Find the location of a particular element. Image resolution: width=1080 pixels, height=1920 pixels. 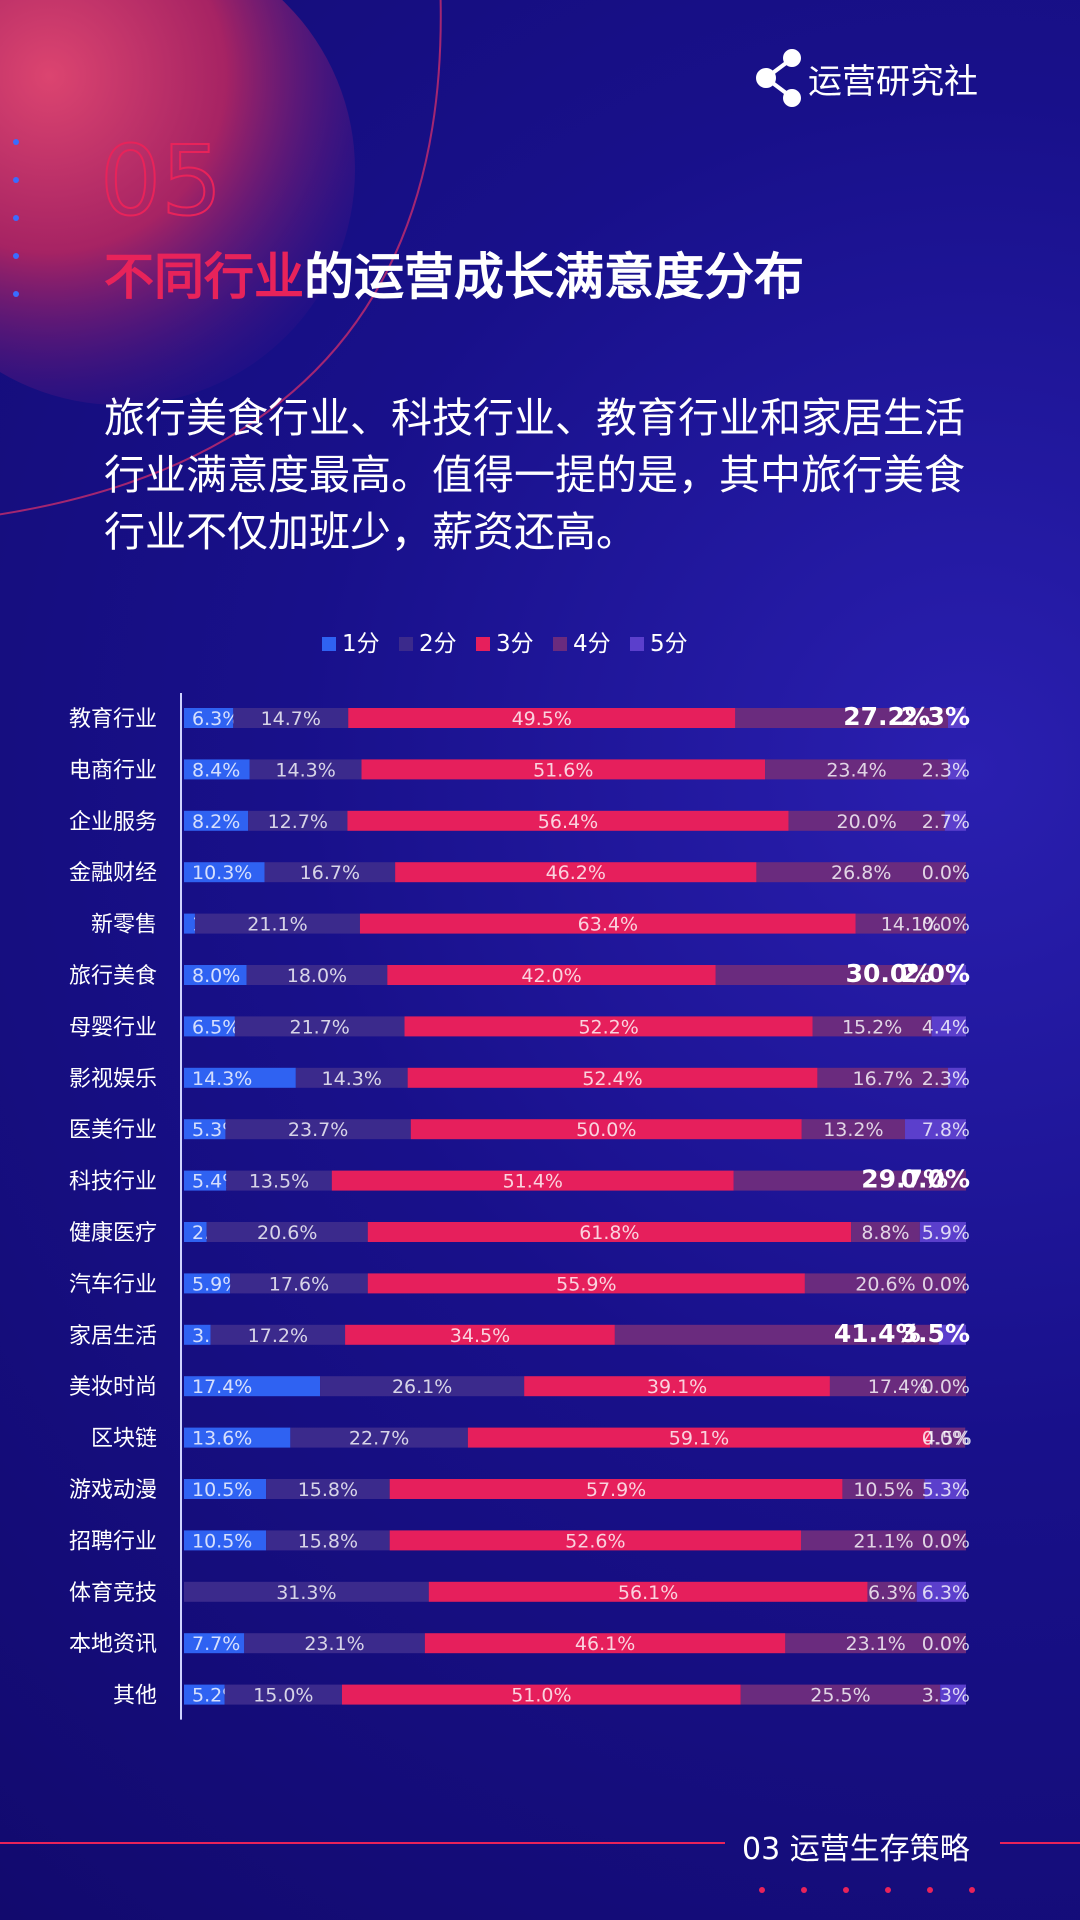

value-label: 3.3% is located at coordinates (946, 1696).